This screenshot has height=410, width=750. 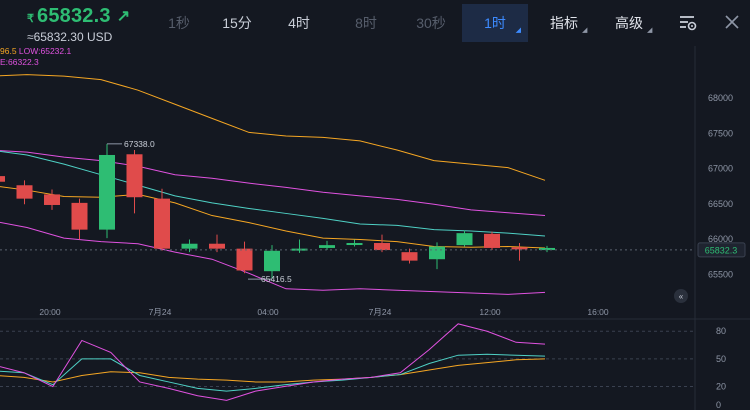 What do you see at coordinates (720, 186) in the screenshot?
I see `price-axis: 68000 67500 67000 66500 66000 65500` at bounding box center [720, 186].